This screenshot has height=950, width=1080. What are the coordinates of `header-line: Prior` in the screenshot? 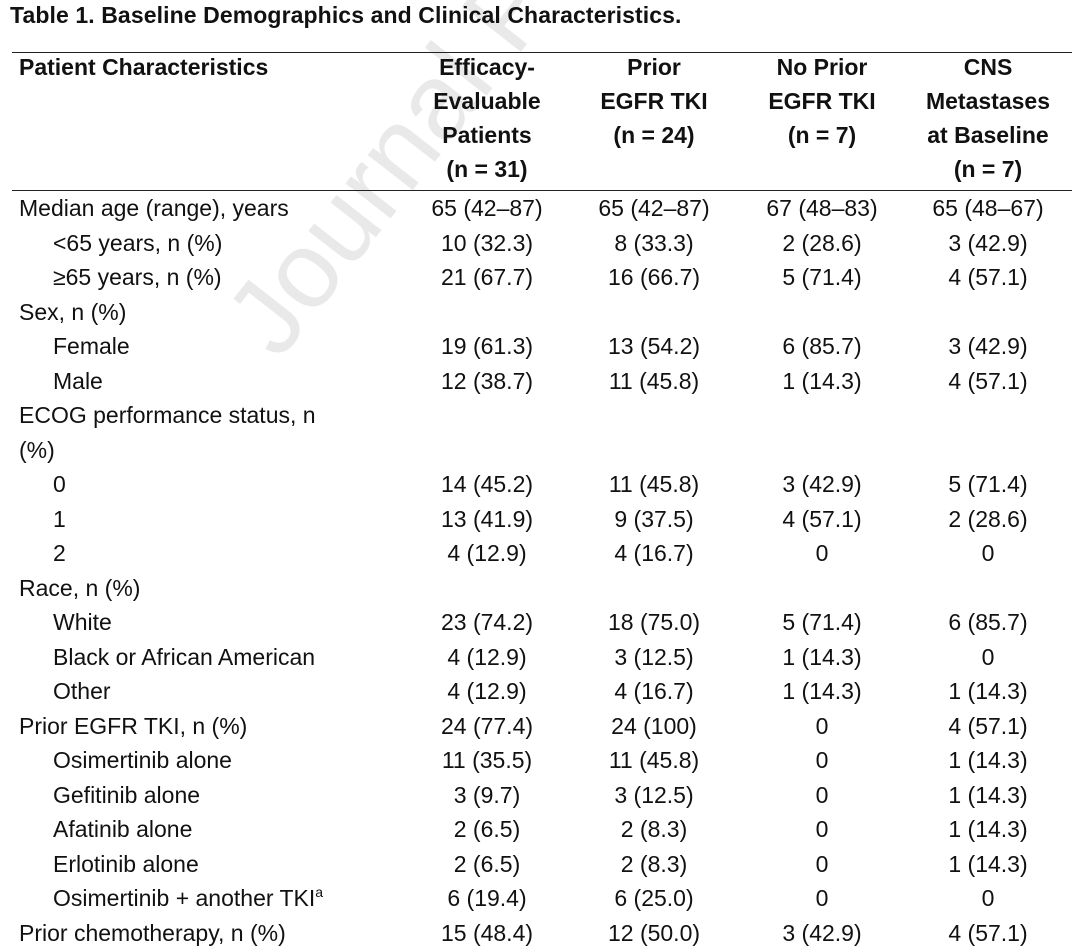 It's located at (654, 67).